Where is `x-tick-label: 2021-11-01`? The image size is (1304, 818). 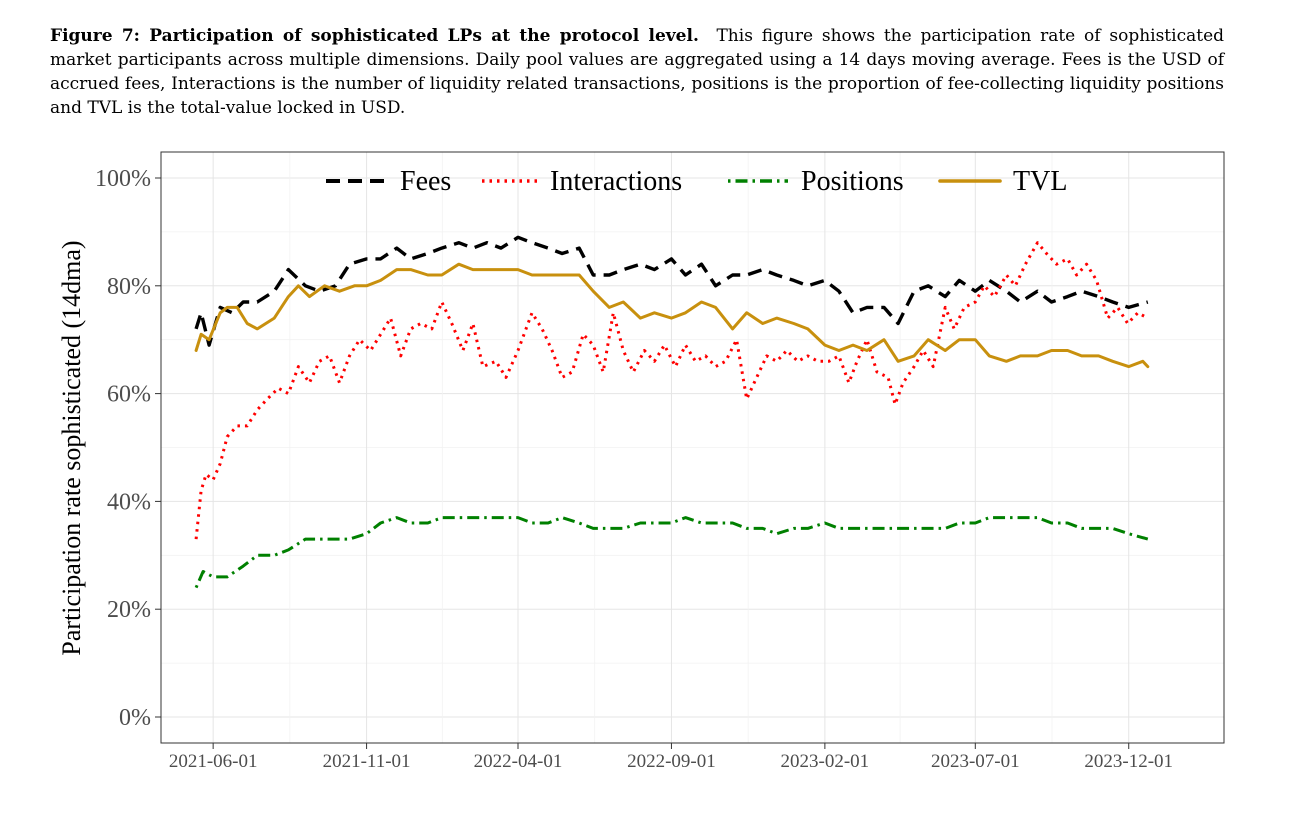 x-tick-label: 2021-11-01 is located at coordinates (367, 761).